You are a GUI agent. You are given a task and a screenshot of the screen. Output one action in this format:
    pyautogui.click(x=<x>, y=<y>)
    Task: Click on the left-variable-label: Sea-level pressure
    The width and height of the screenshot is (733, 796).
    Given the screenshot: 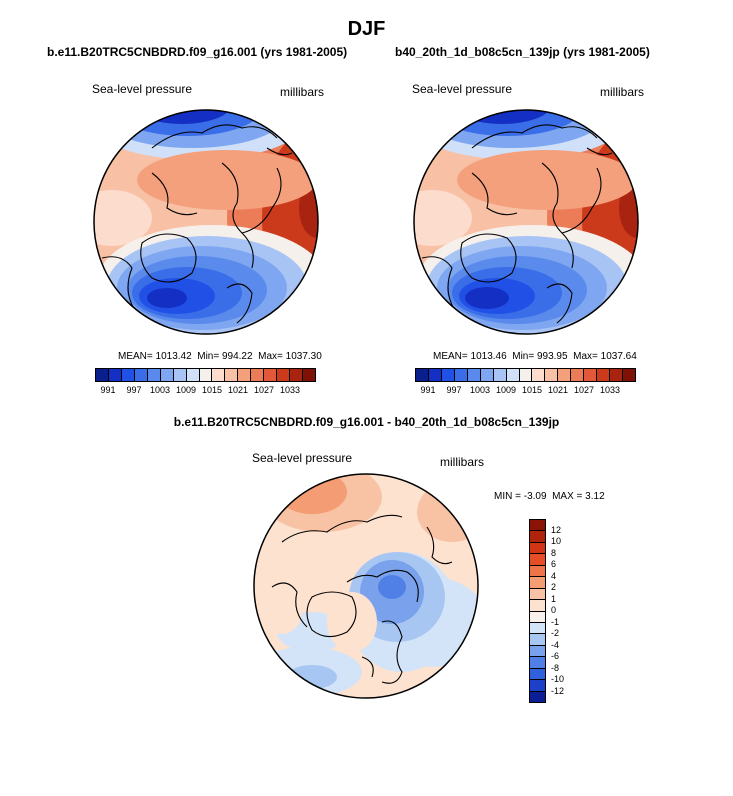 What is the action you would take?
    pyautogui.click(x=142, y=89)
    